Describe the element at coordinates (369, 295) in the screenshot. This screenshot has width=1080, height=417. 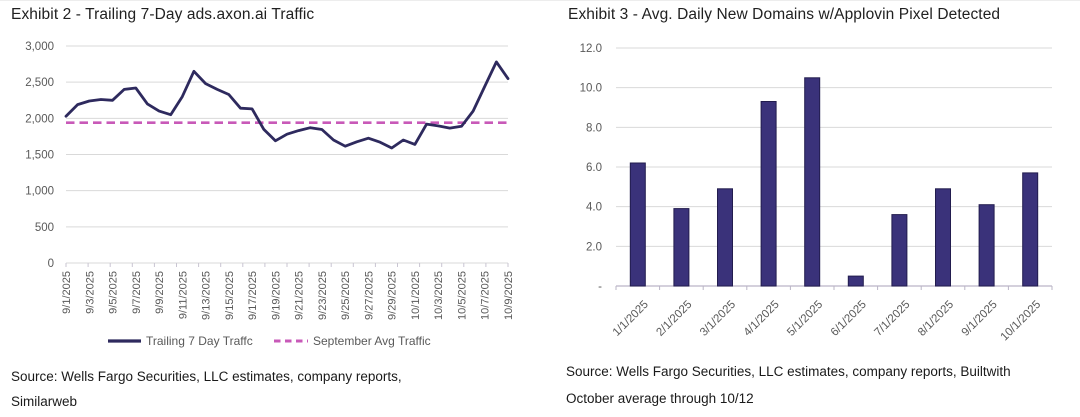
I see `x-tick-label: 9/27/2025` at that location.